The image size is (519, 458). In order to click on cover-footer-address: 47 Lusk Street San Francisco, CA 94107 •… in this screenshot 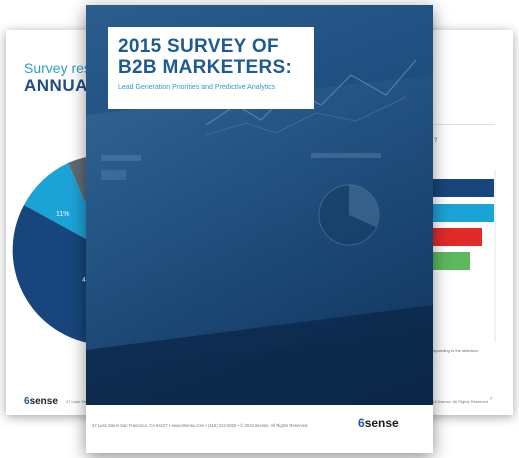, I will do `click(200, 425)`.